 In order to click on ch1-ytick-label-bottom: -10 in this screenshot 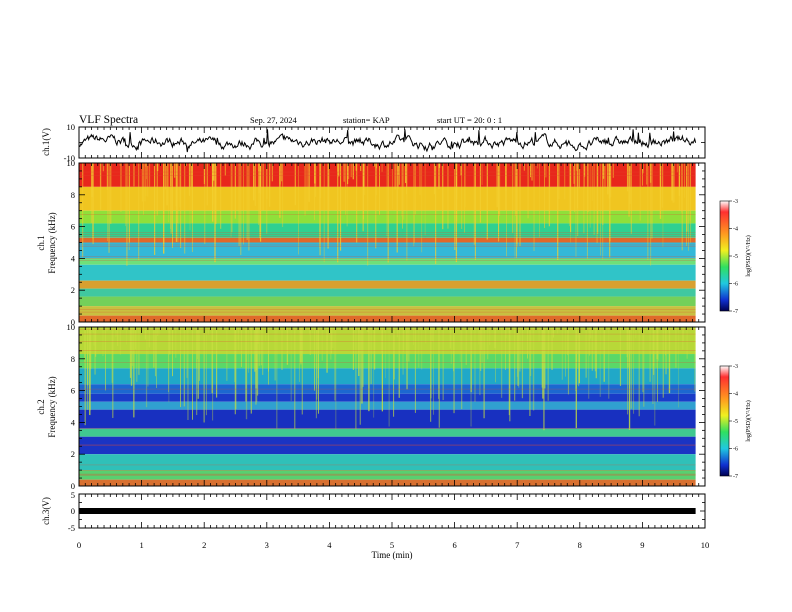, I will do `click(69, 158)`.